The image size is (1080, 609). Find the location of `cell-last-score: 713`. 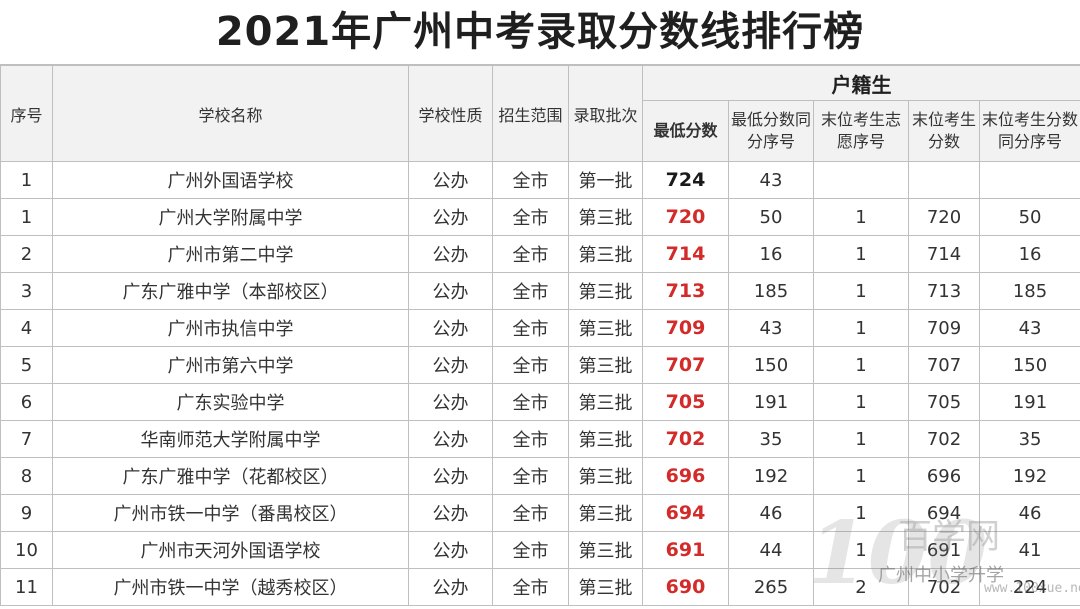

cell-last-score: 713 is located at coordinates (944, 291).